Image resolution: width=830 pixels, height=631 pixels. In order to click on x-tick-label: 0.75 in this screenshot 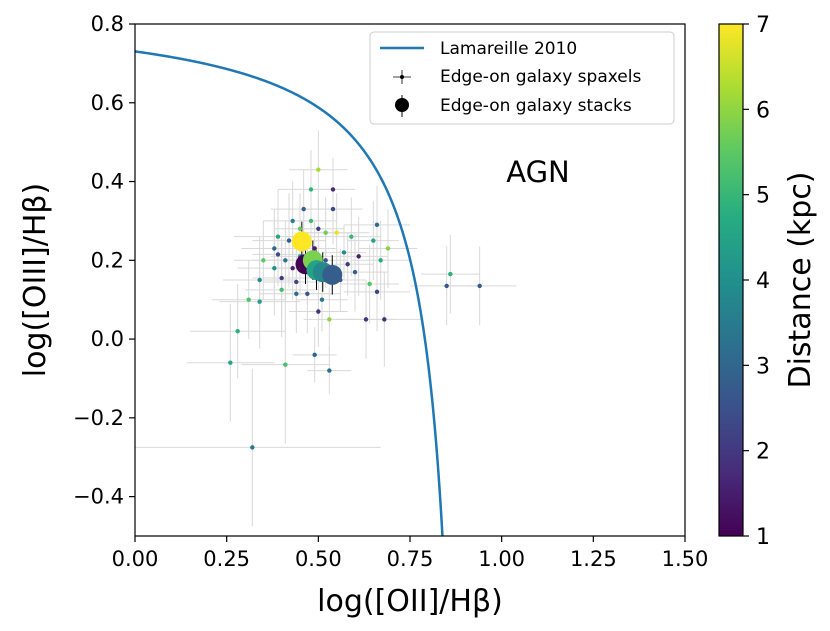, I will do `click(410, 559)`.